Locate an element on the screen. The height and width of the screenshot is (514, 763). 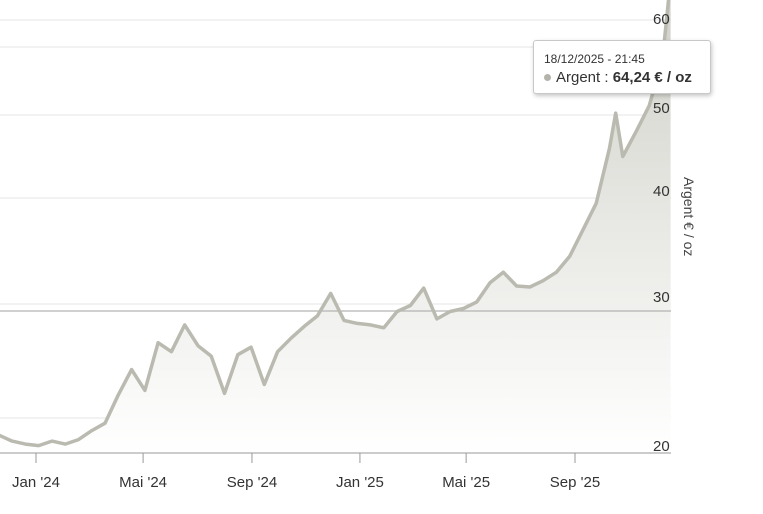
y-tick-label: 20 is located at coordinates (661, 446).